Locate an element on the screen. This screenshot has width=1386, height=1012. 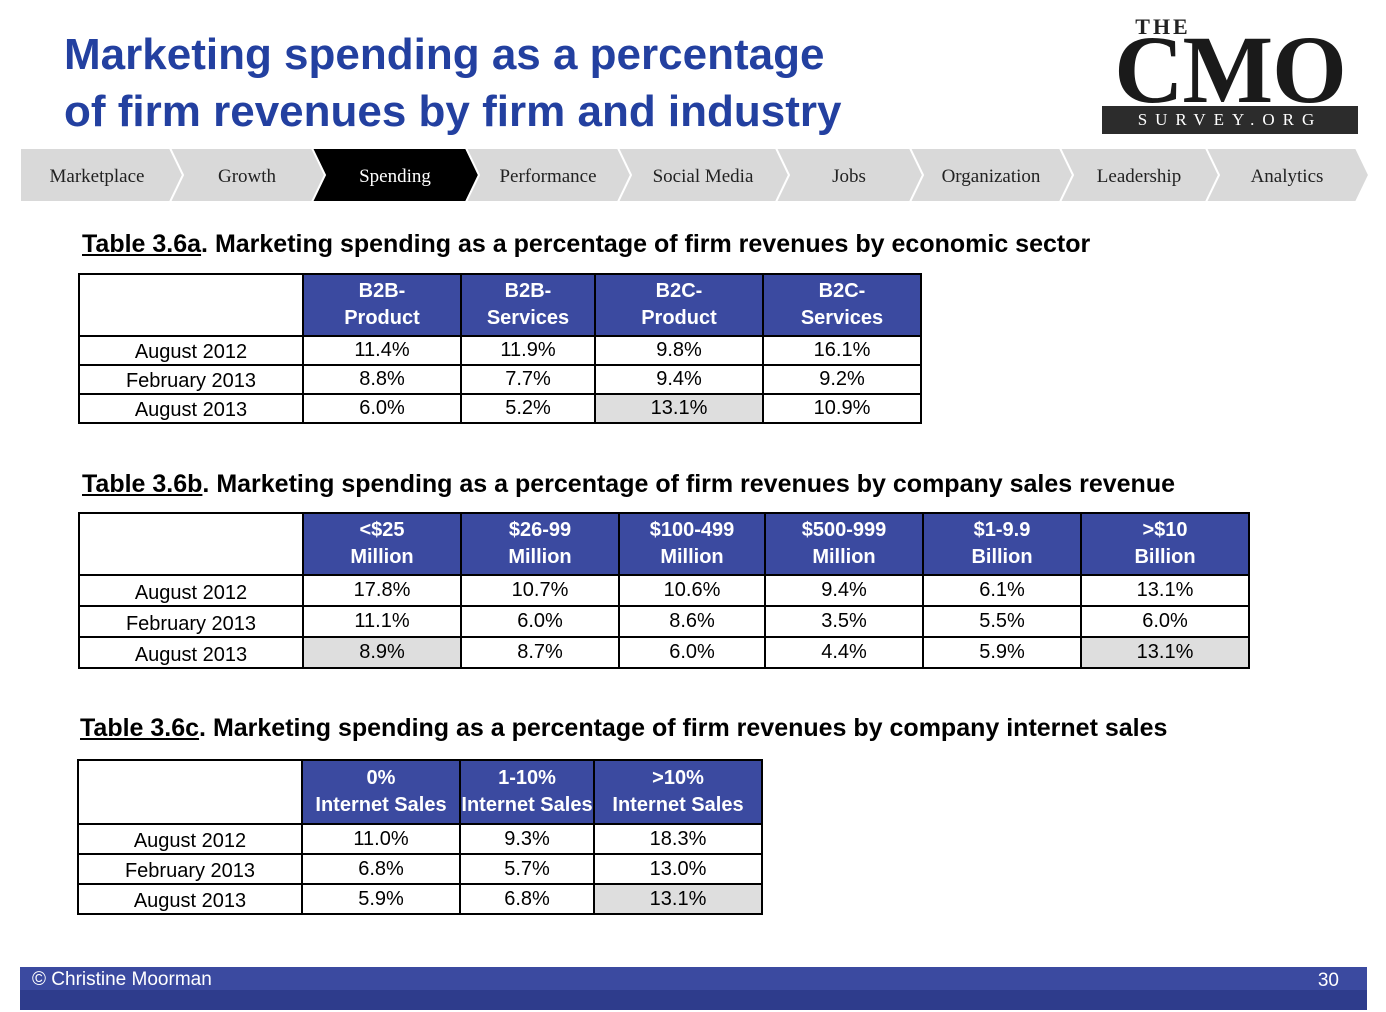
nav-tab-performance: Performance is located at coordinates (548, 175).